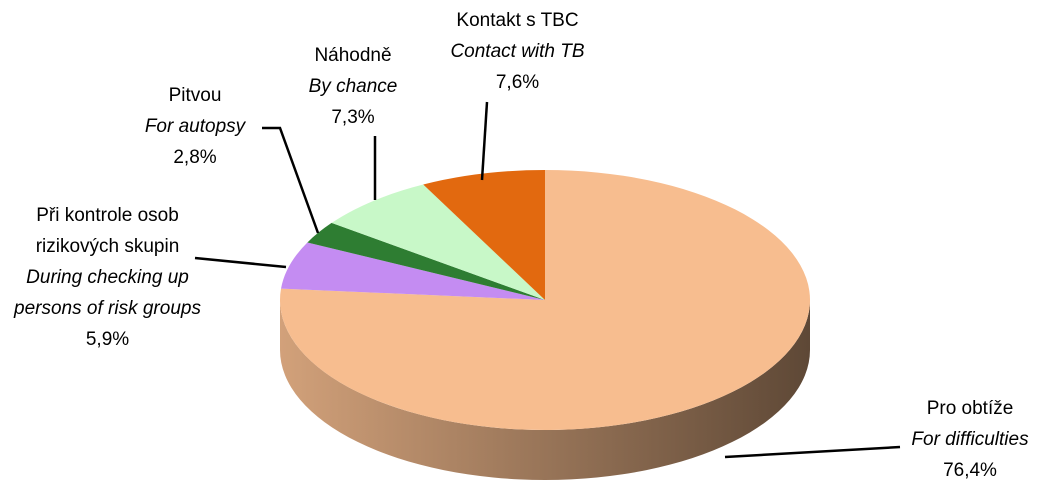  What do you see at coordinates (353, 55) in the screenshot?
I see `label-czech: Náhodně` at bounding box center [353, 55].